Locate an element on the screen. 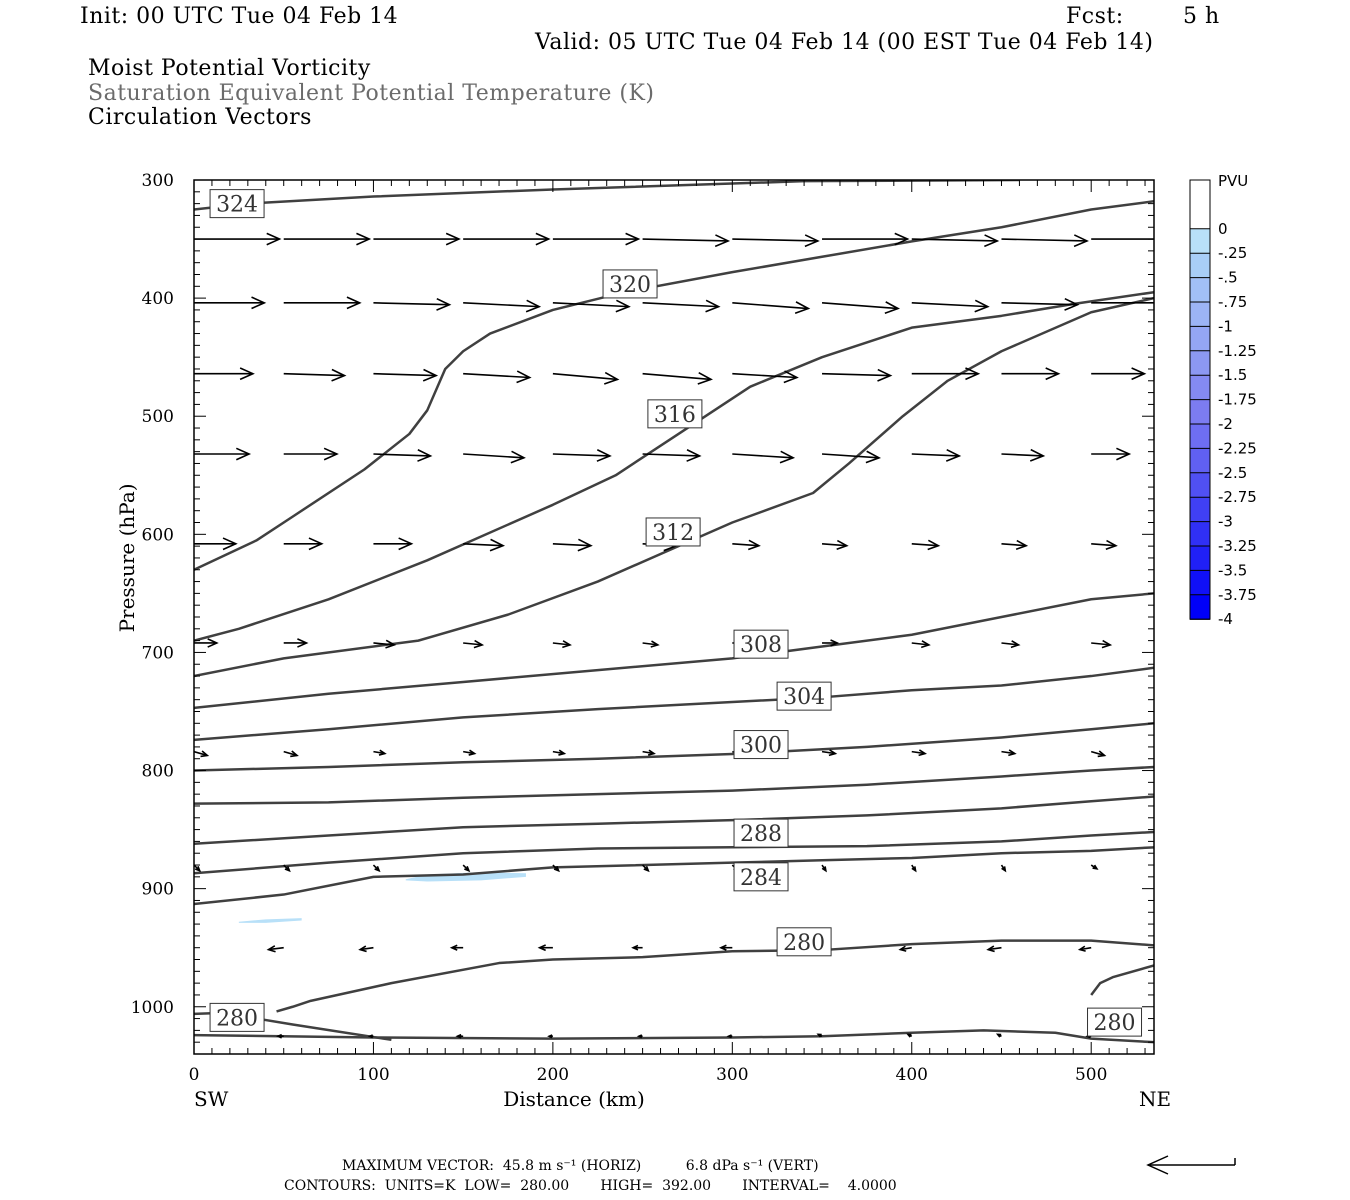 This screenshot has width=1350, height=1200. y-tick-label: 700 is located at coordinates (158, 653).